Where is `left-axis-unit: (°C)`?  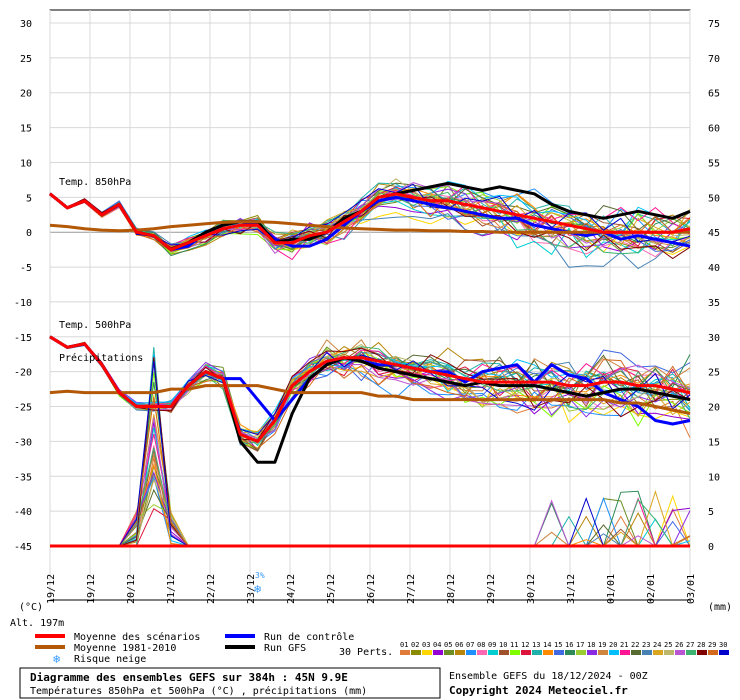
left-axis-unit: (°C) is located at coordinates (31, 607).